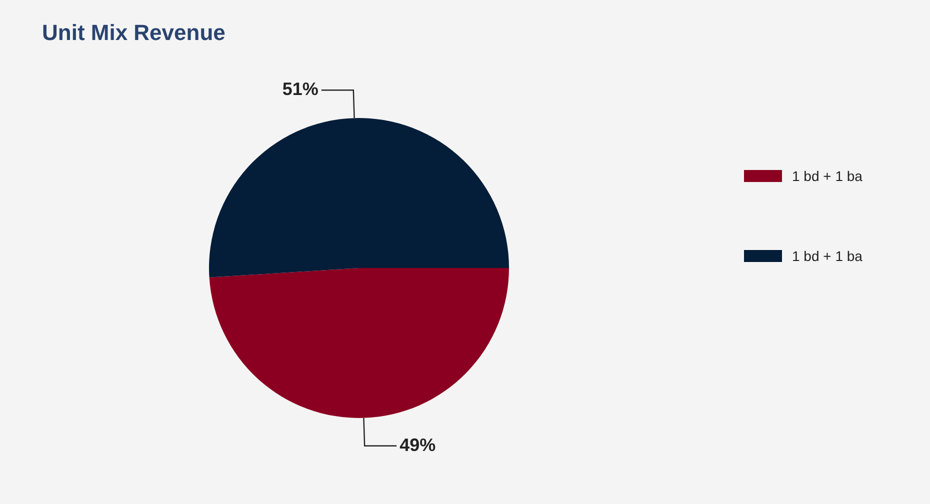  I want to click on data-label: 49%, so click(418, 444).